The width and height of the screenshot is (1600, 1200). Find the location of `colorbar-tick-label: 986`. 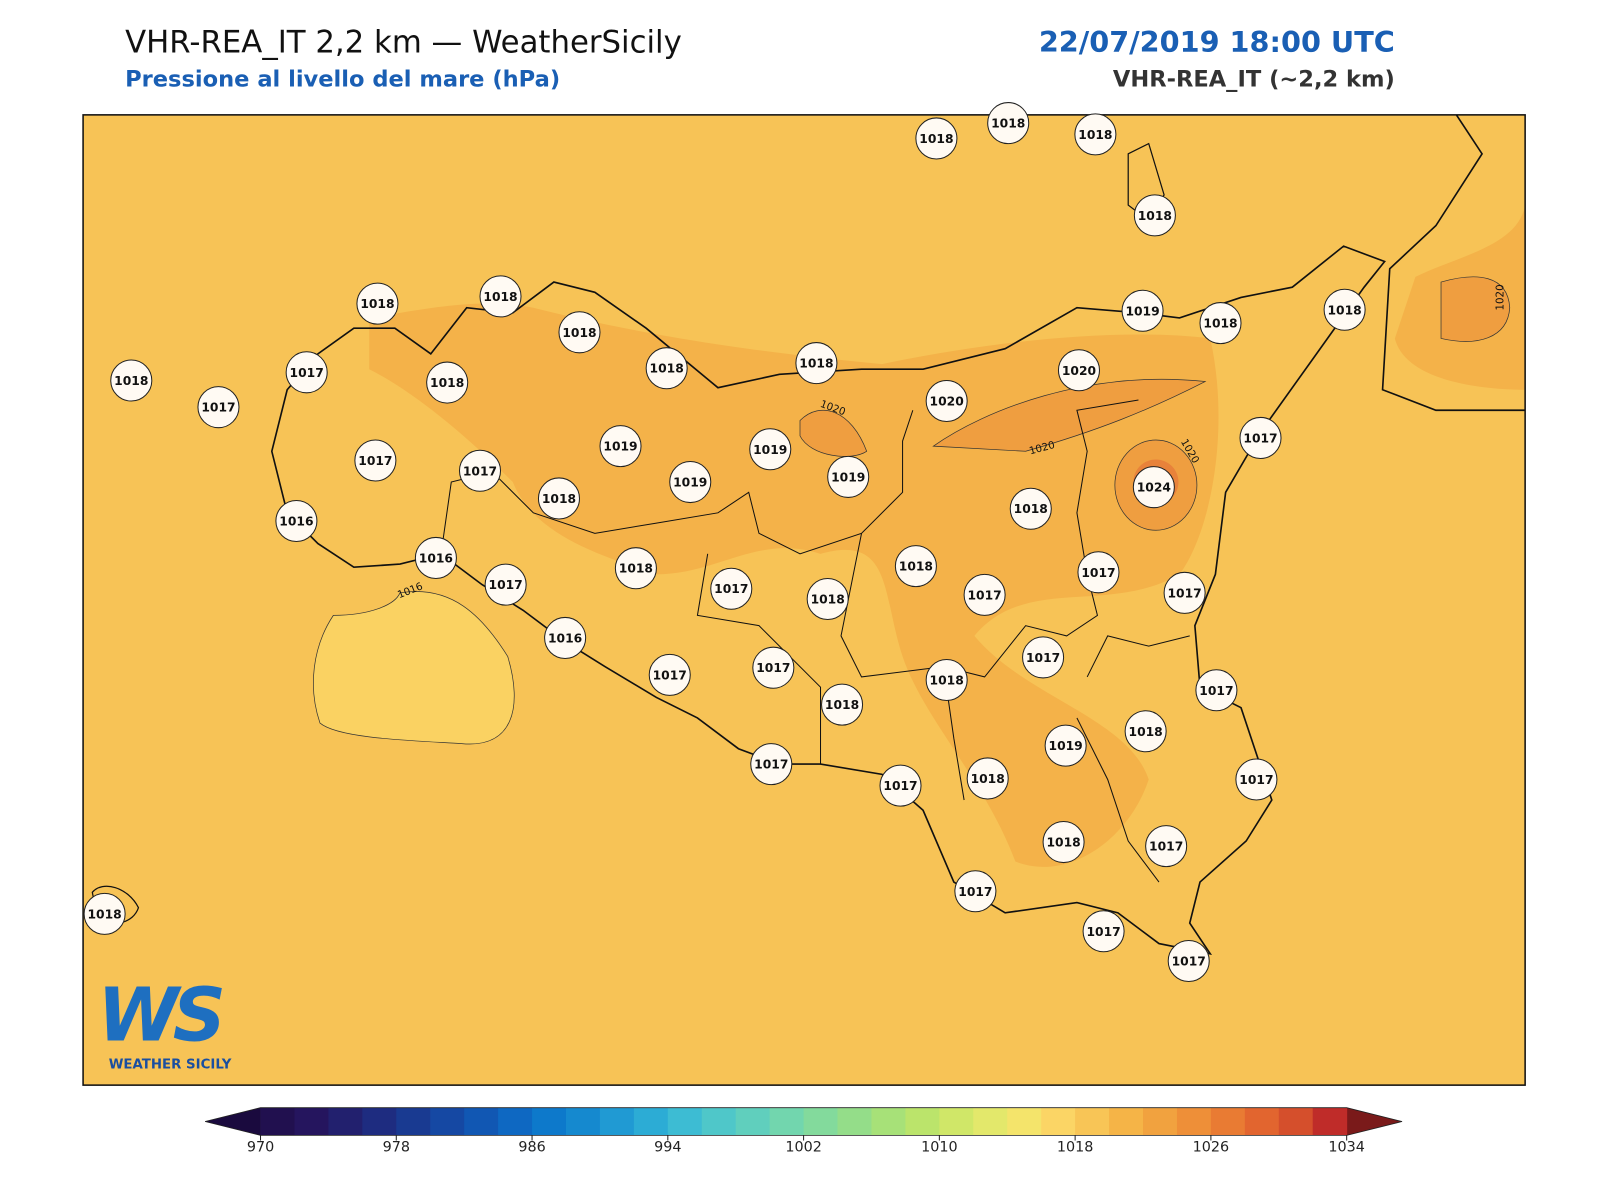

colorbar-tick-label: 986 is located at coordinates (531, 1148).